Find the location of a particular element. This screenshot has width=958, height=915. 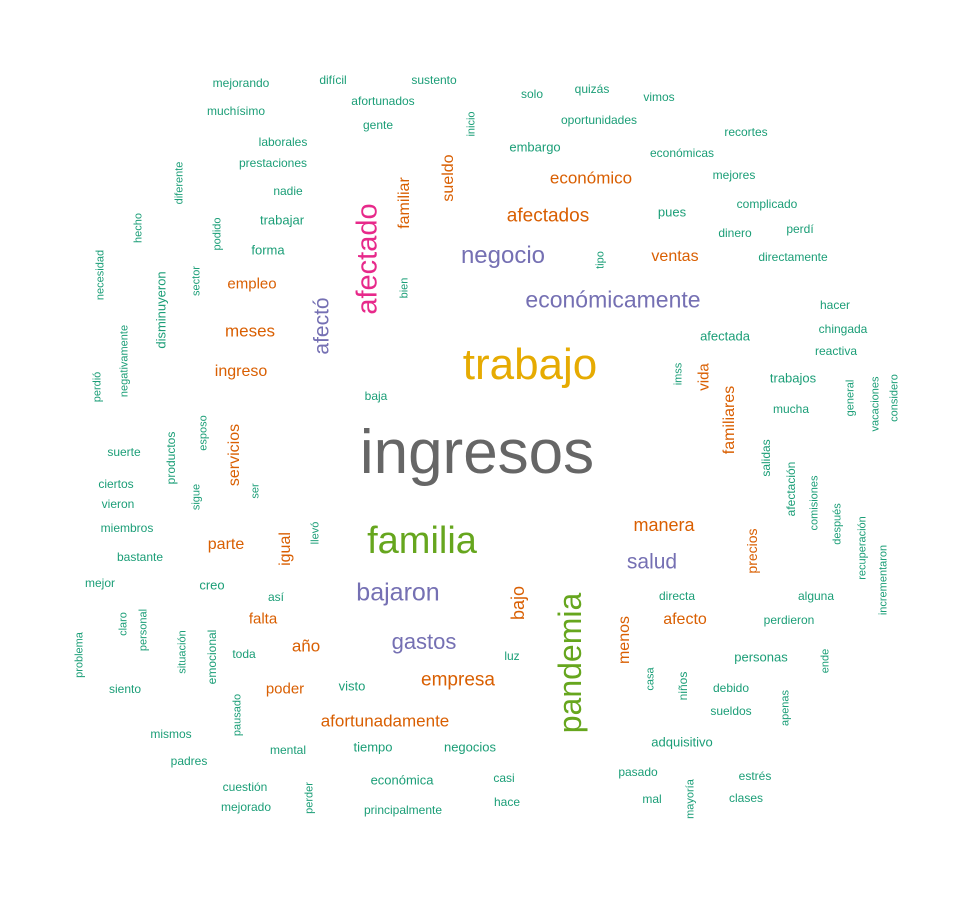

word-ende: ende is located at coordinates (825, 661).